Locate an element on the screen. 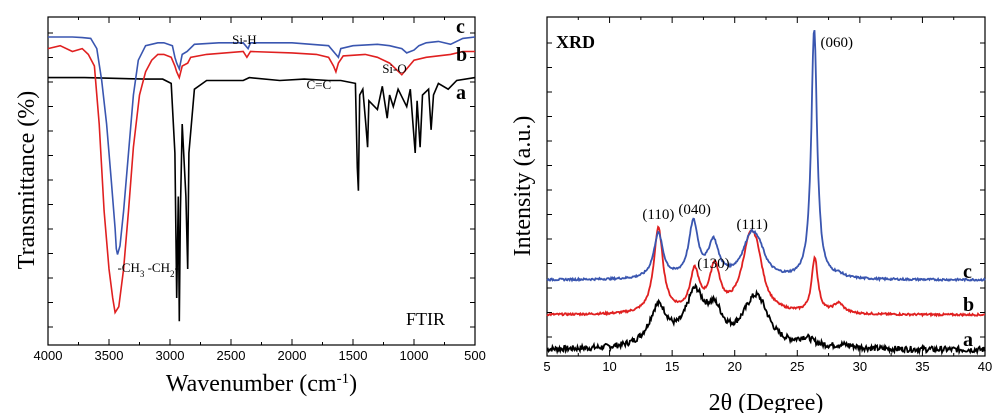 The height and width of the screenshot is (413, 994). ftir-x-tick-label: 2000 is located at coordinates (292, 355).